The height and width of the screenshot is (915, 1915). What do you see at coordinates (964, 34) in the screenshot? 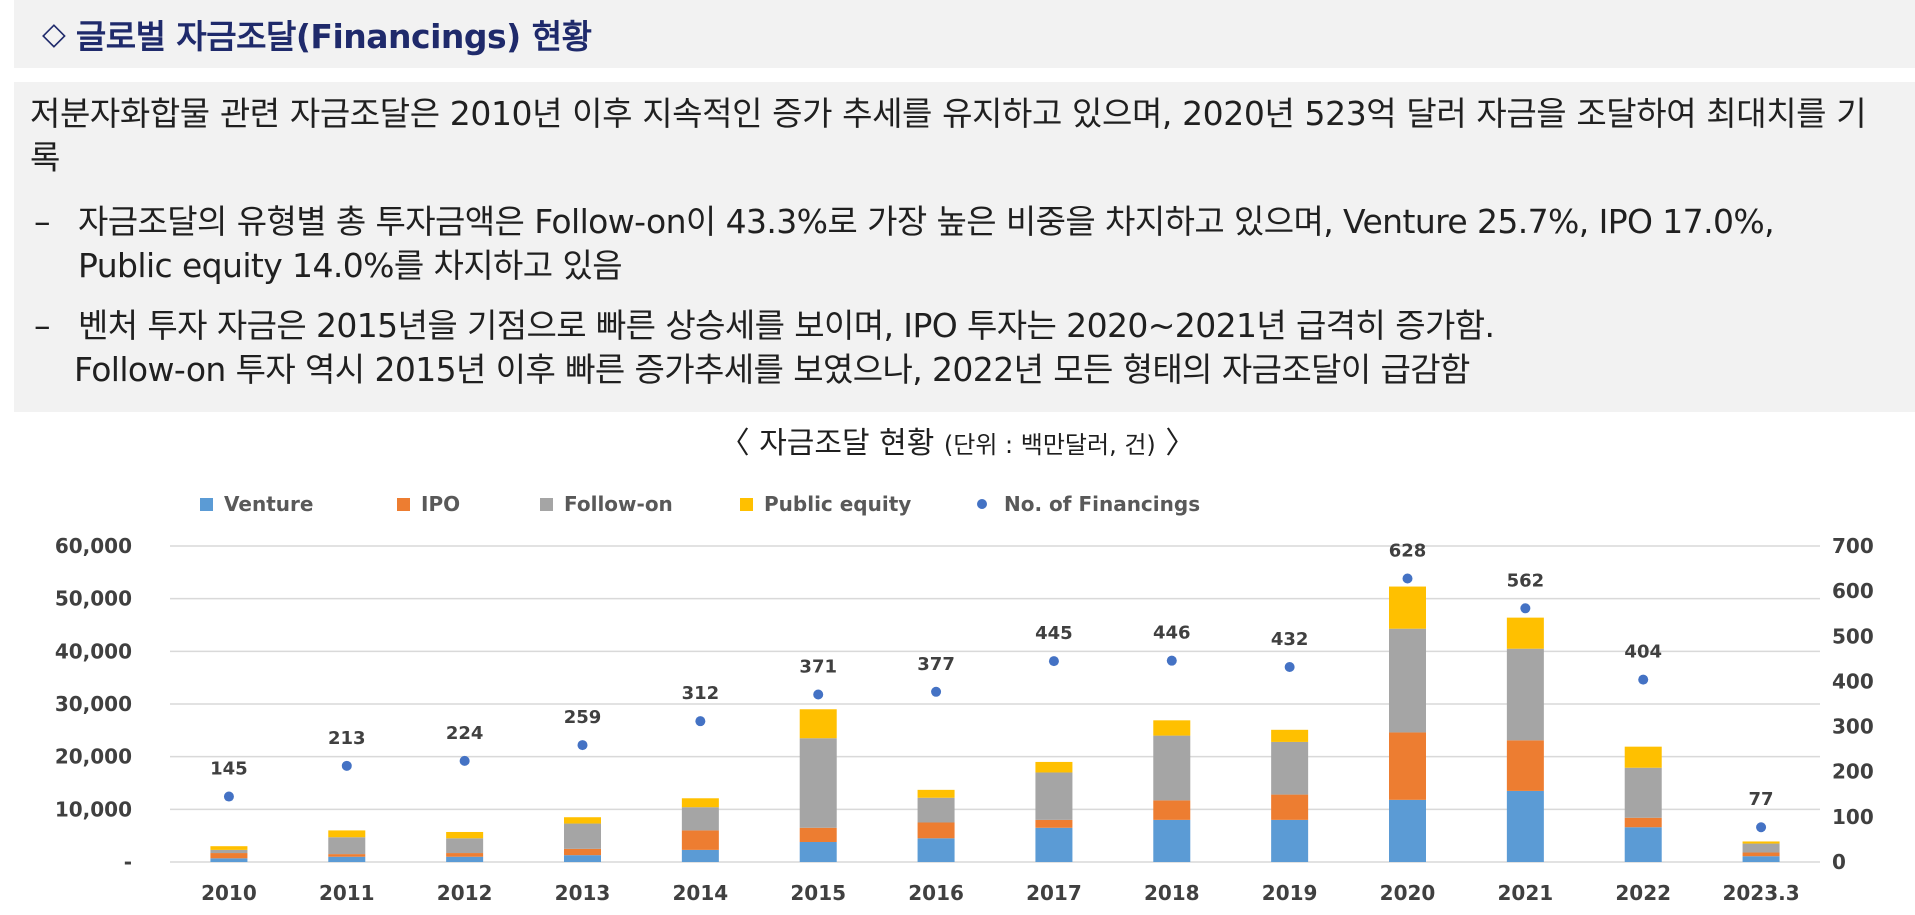
I see `title-bar: ◇ 글로벌 자금조달(Financings) 현황` at bounding box center [964, 34].